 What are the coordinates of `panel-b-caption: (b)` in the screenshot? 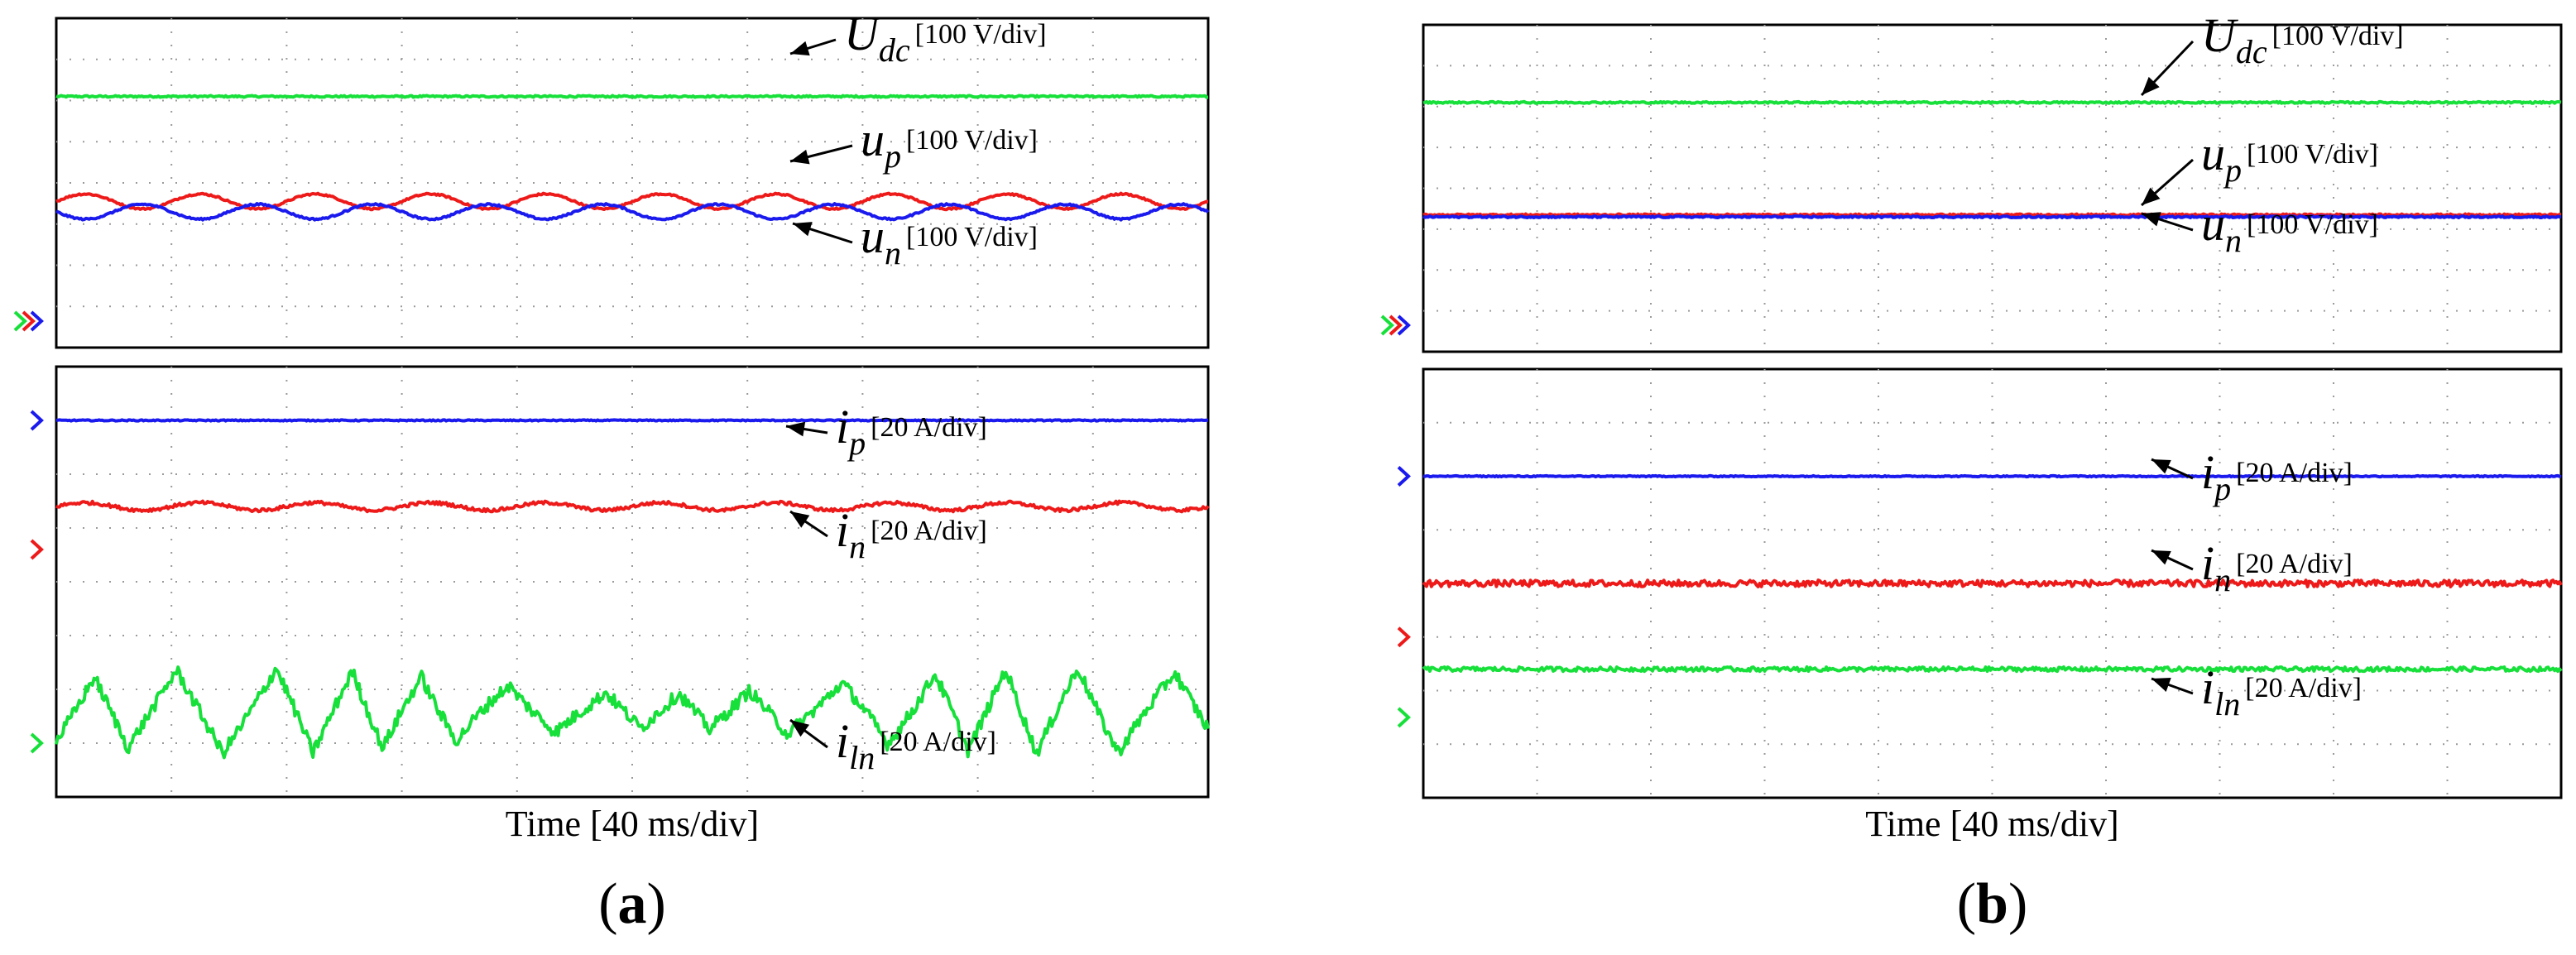 It's located at (1993, 904).